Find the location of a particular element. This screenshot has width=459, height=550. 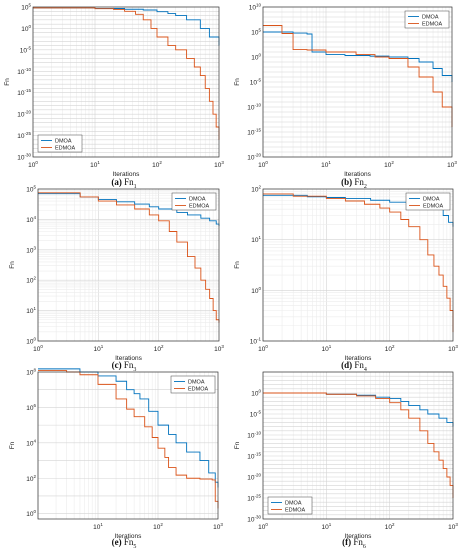

caption-a: (a) Fn1 is located at coordinates (124, 183).